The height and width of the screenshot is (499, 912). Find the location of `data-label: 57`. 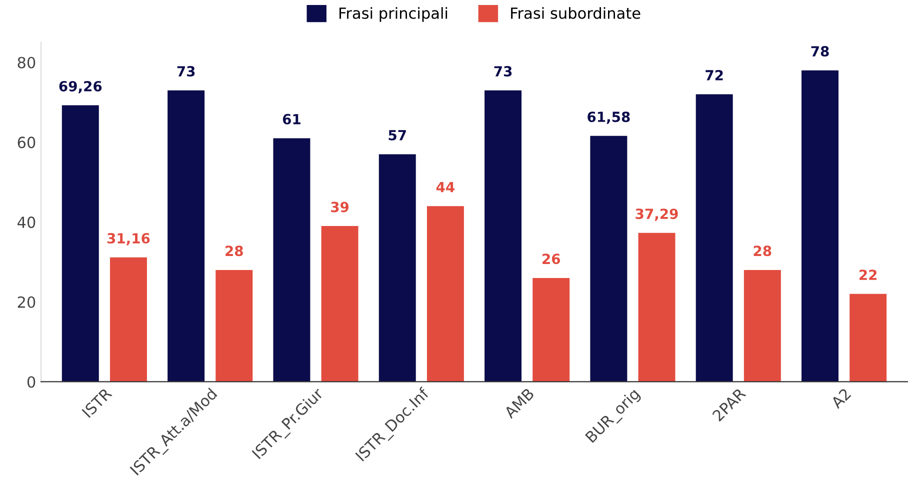

data-label: 57 is located at coordinates (397, 135).